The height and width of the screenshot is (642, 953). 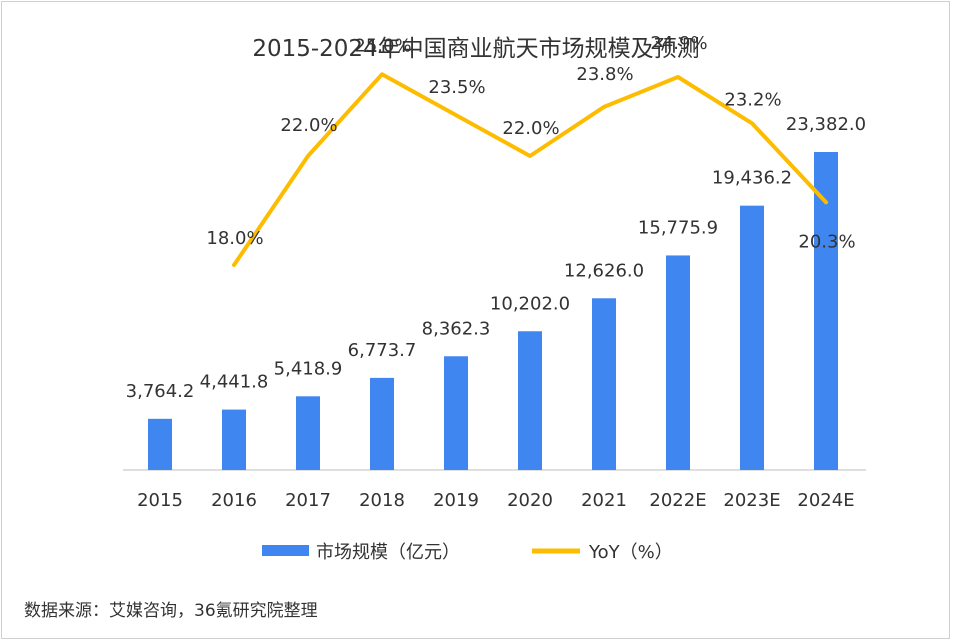 What do you see at coordinates (456, 413) in the screenshot?
I see `bar-2019` at bounding box center [456, 413].